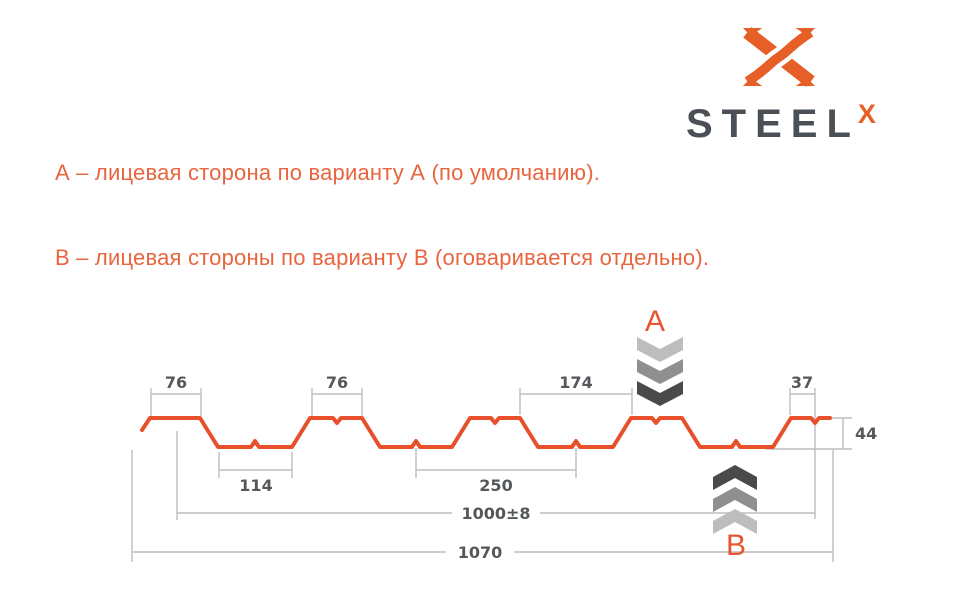 The width and height of the screenshot is (970, 597). I want to click on dim-label-1000: 1000±8, so click(495, 513).